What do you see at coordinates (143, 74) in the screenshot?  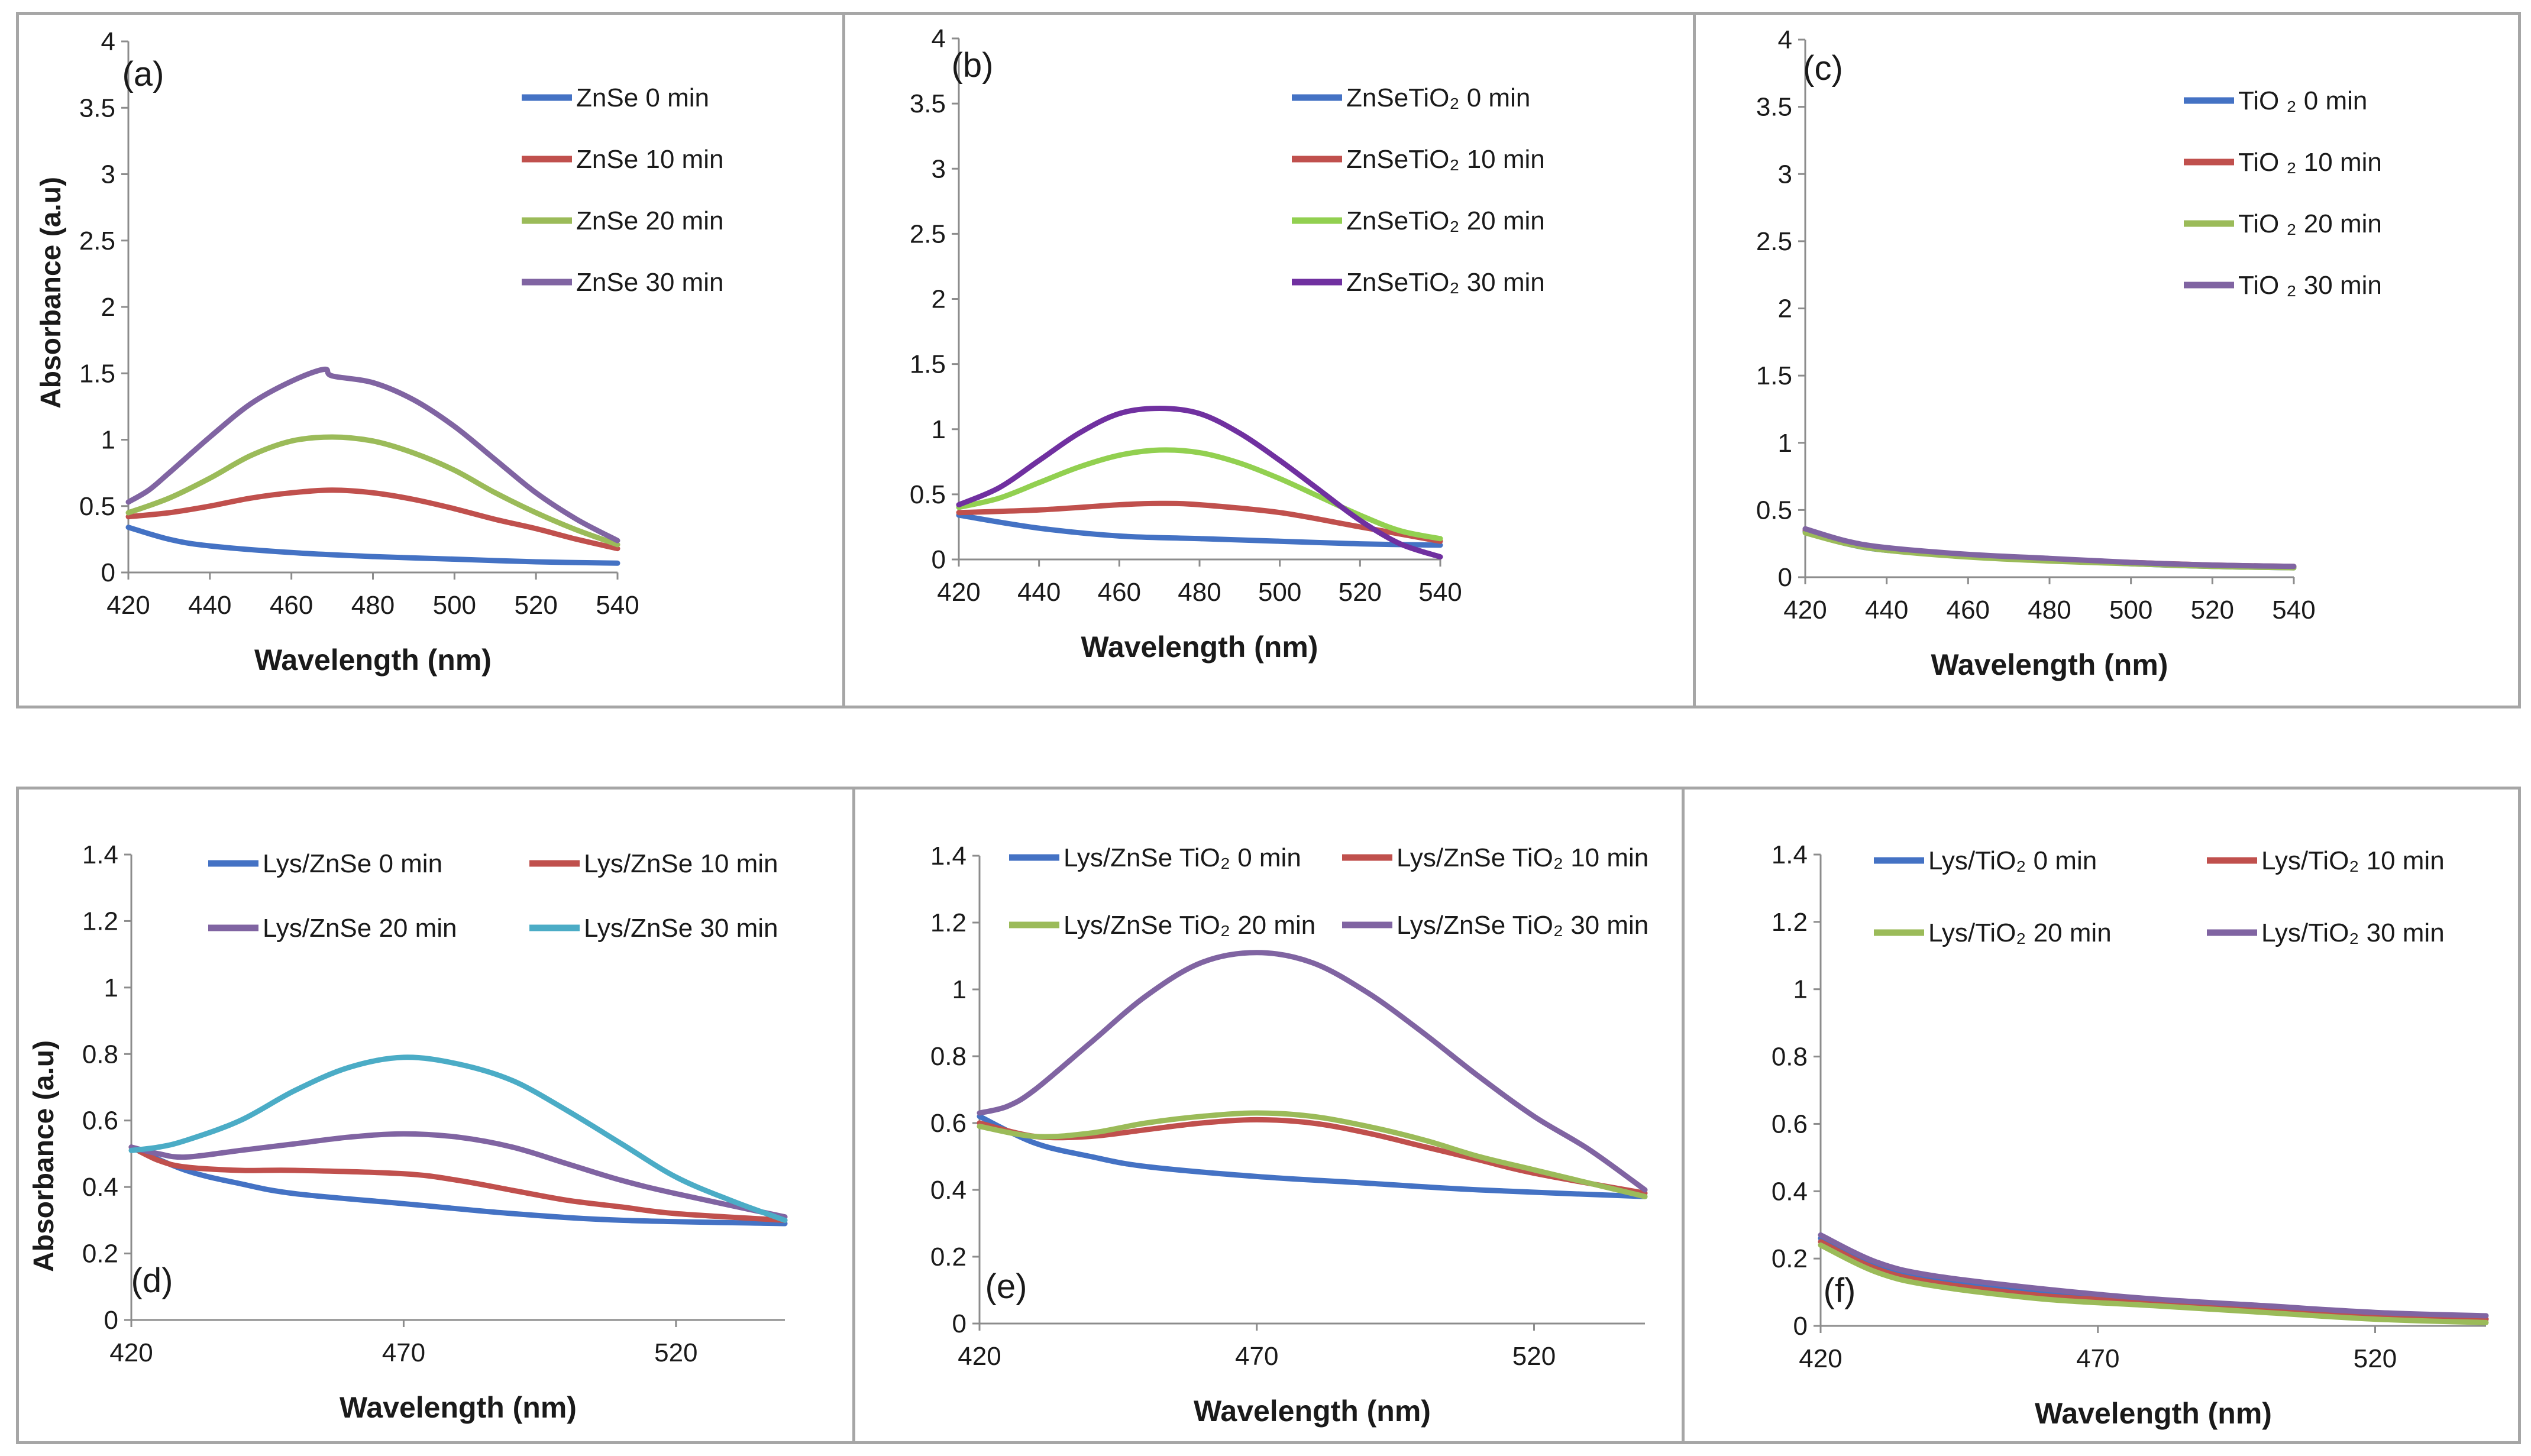 I see `panel-label: (a)` at bounding box center [143, 74].